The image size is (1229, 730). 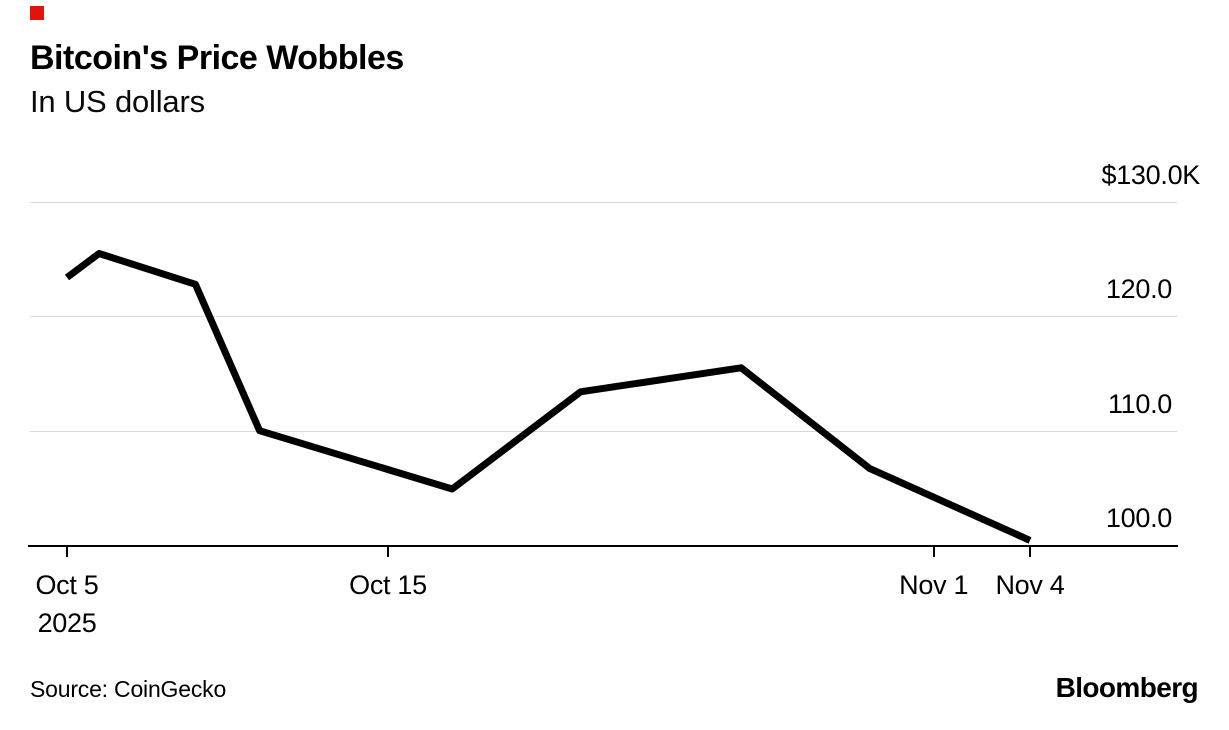 What do you see at coordinates (117, 101) in the screenshot?
I see `chart-subtitle: In US dollars` at bounding box center [117, 101].